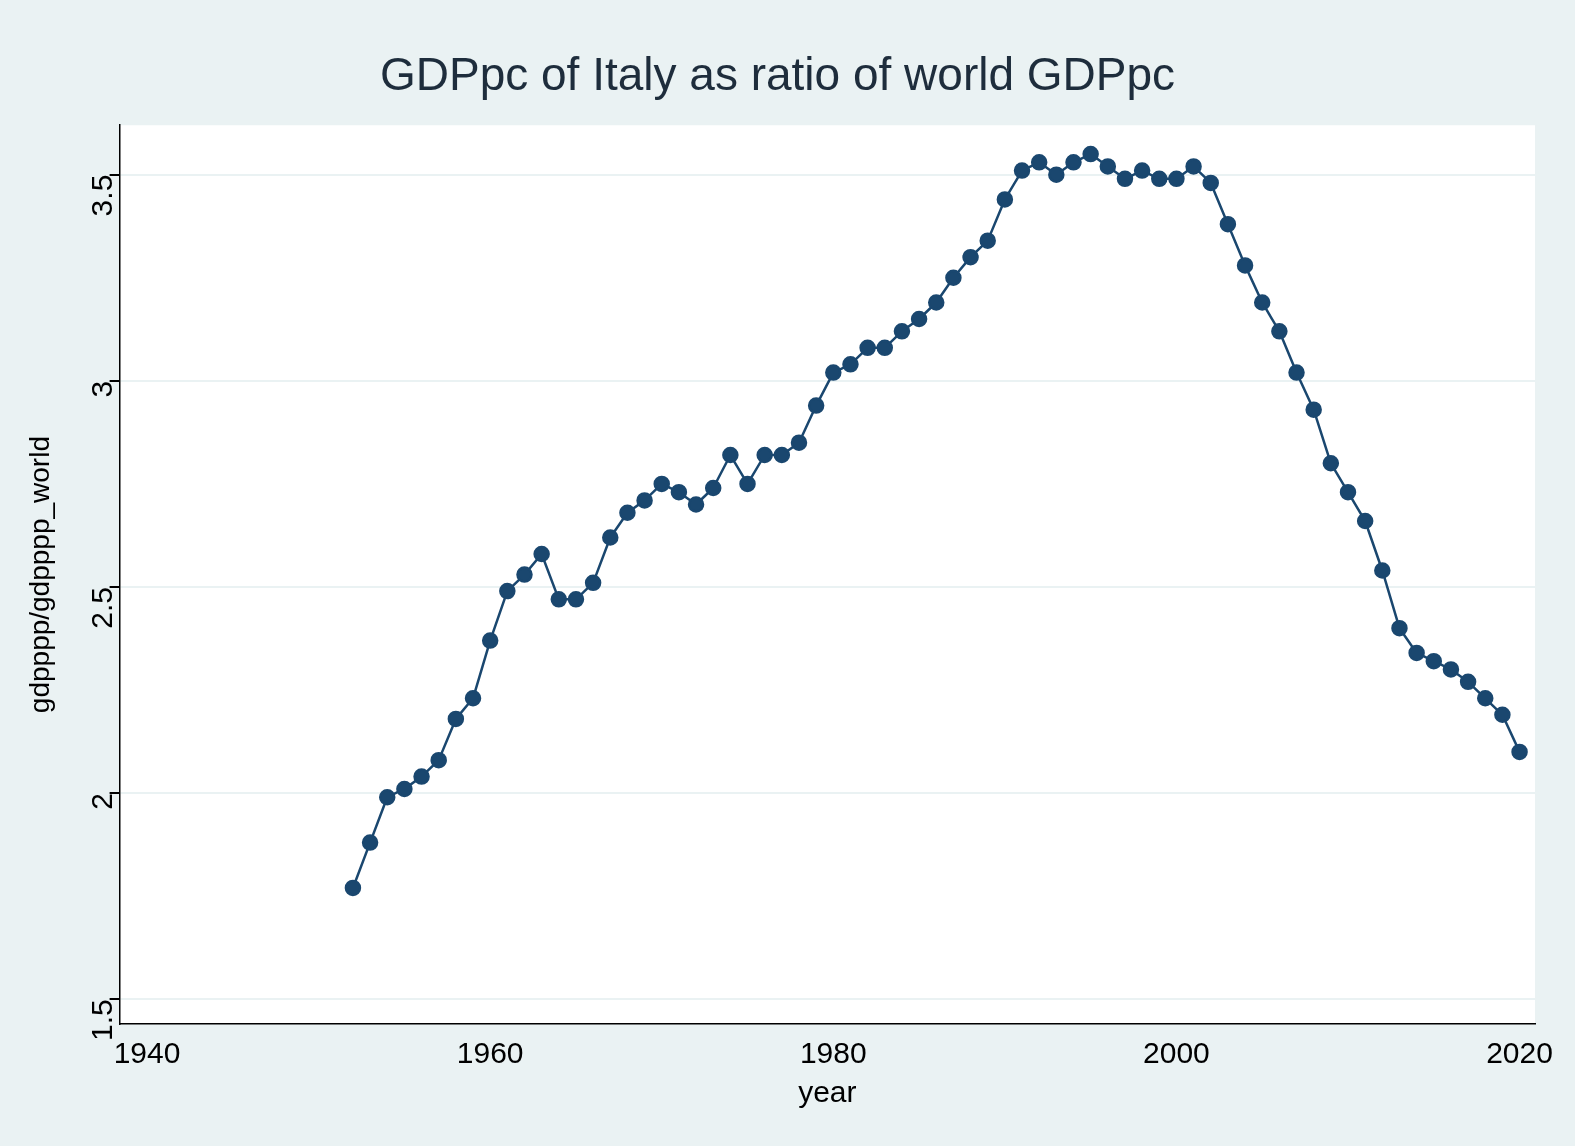 Image resolution: width=1575 pixels, height=1146 pixels. Describe the element at coordinates (833, 1053) in the screenshot. I see `x-tick-label: 1980` at that location.